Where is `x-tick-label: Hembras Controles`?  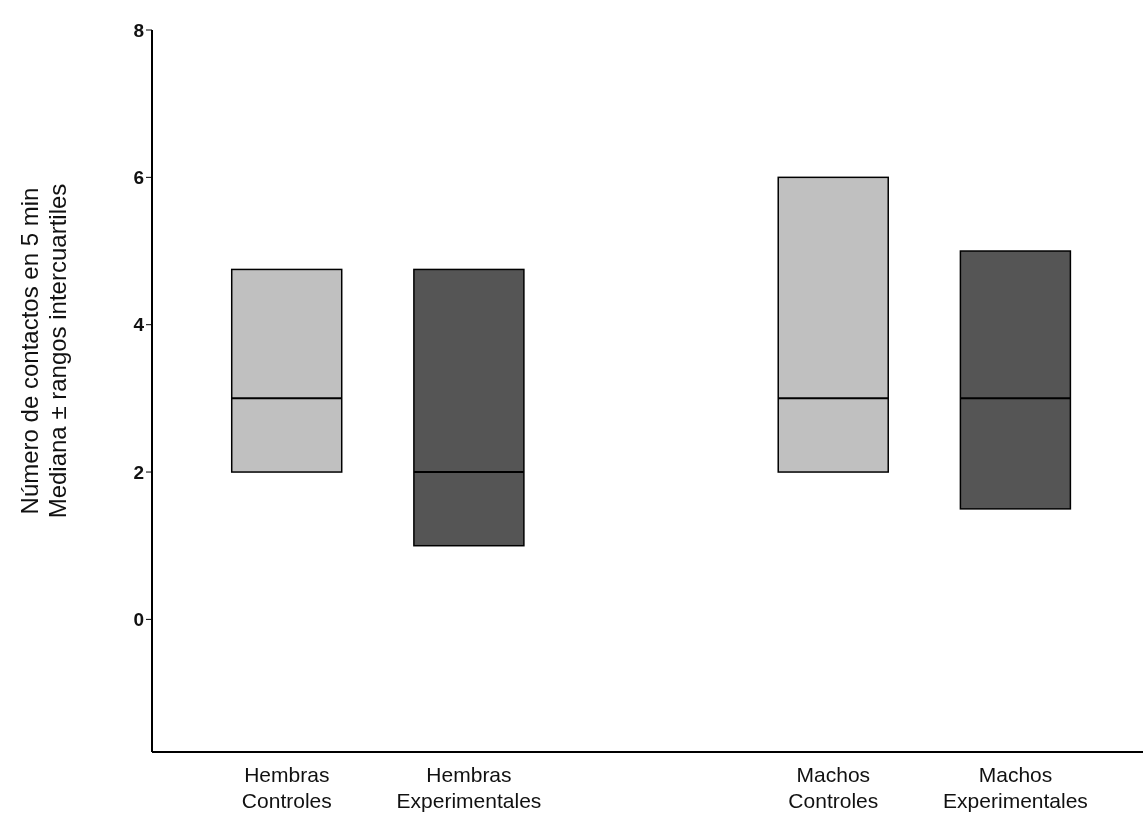 x-tick-label: Hembras Controles is located at coordinates (286, 787).